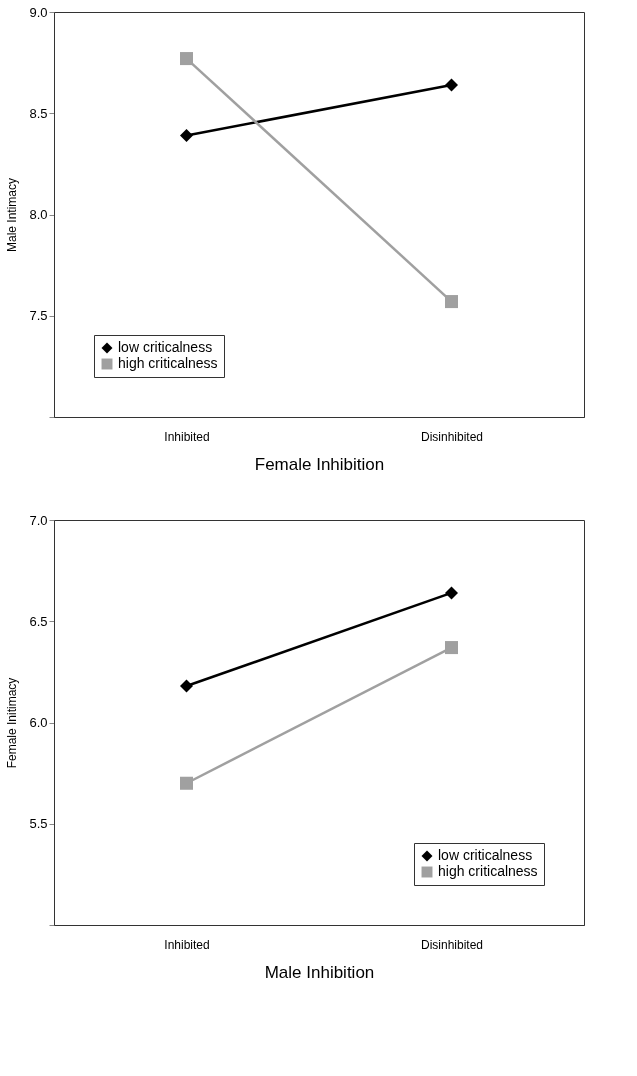 Image resolution: width=637 pixels, height=1076 pixels. What do you see at coordinates (38, 824) in the screenshot?
I see `y-tick-label: 5.5` at bounding box center [38, 824].